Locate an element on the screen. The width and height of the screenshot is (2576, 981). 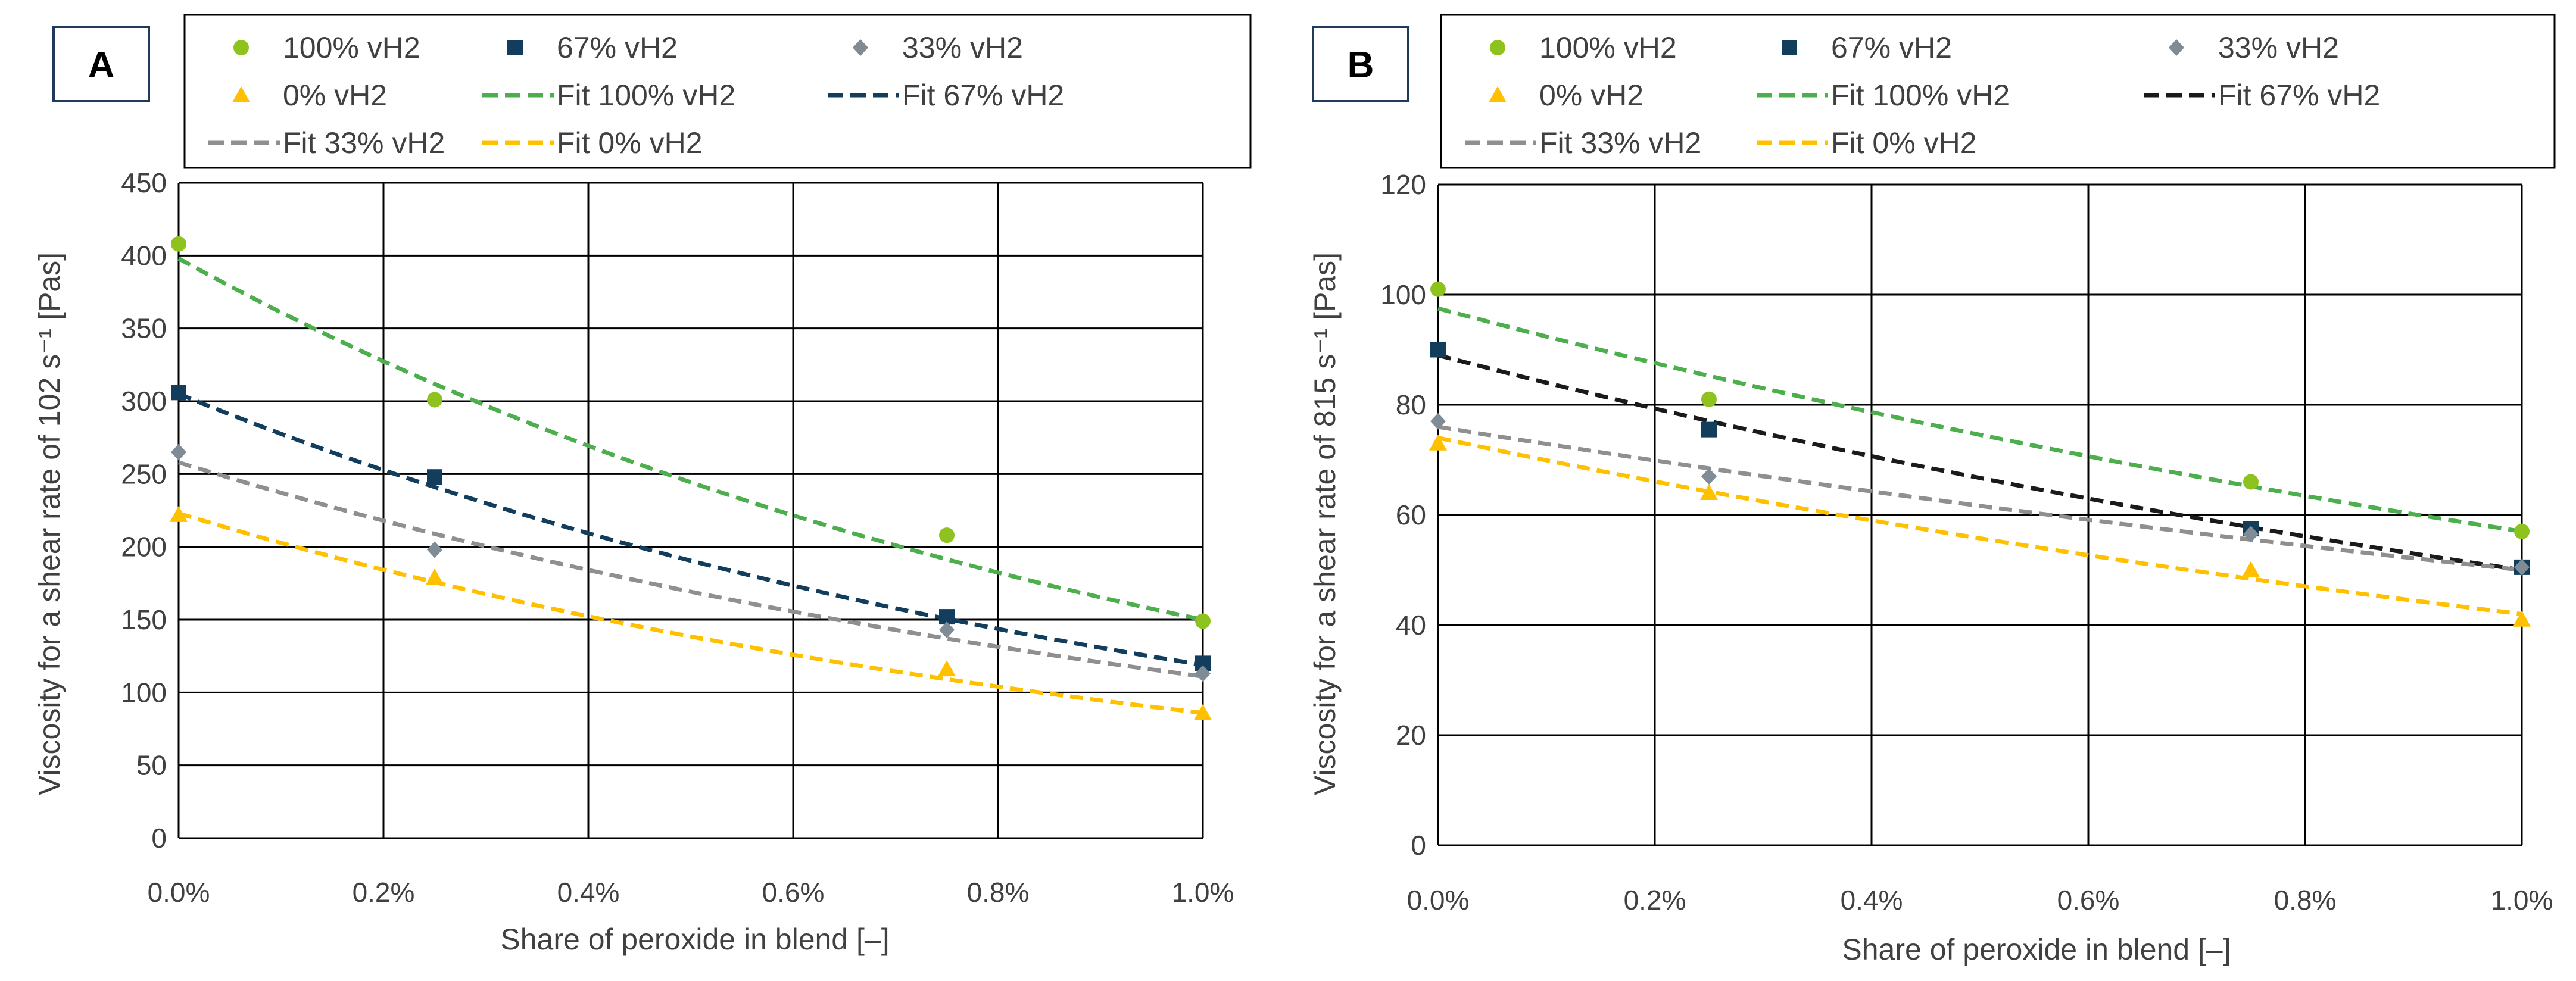
y-tick-label: 50 is located at coordinates (151, 765).